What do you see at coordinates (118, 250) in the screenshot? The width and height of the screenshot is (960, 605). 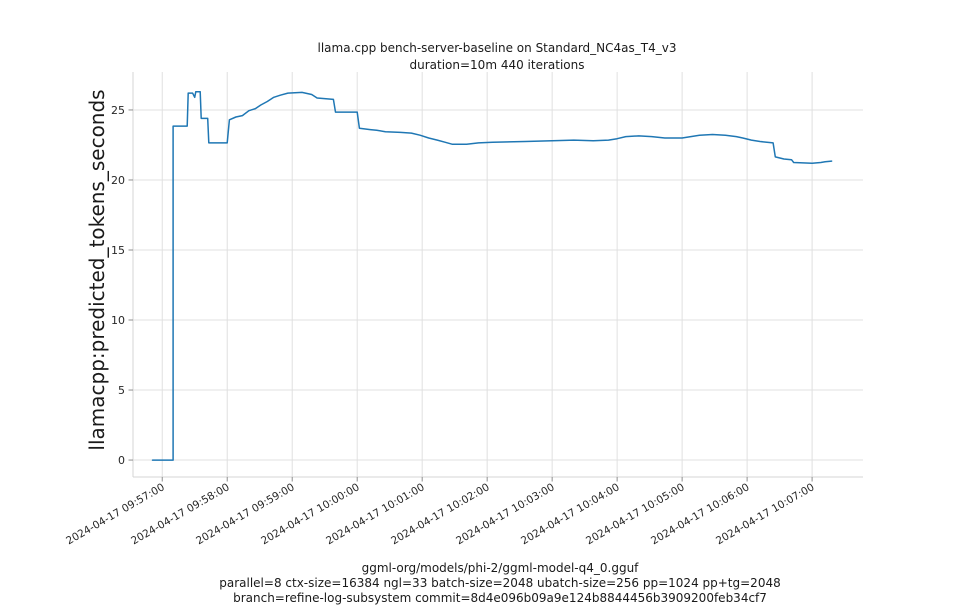 I see `y-tick-label: 15` at bounding box center [118, 250].